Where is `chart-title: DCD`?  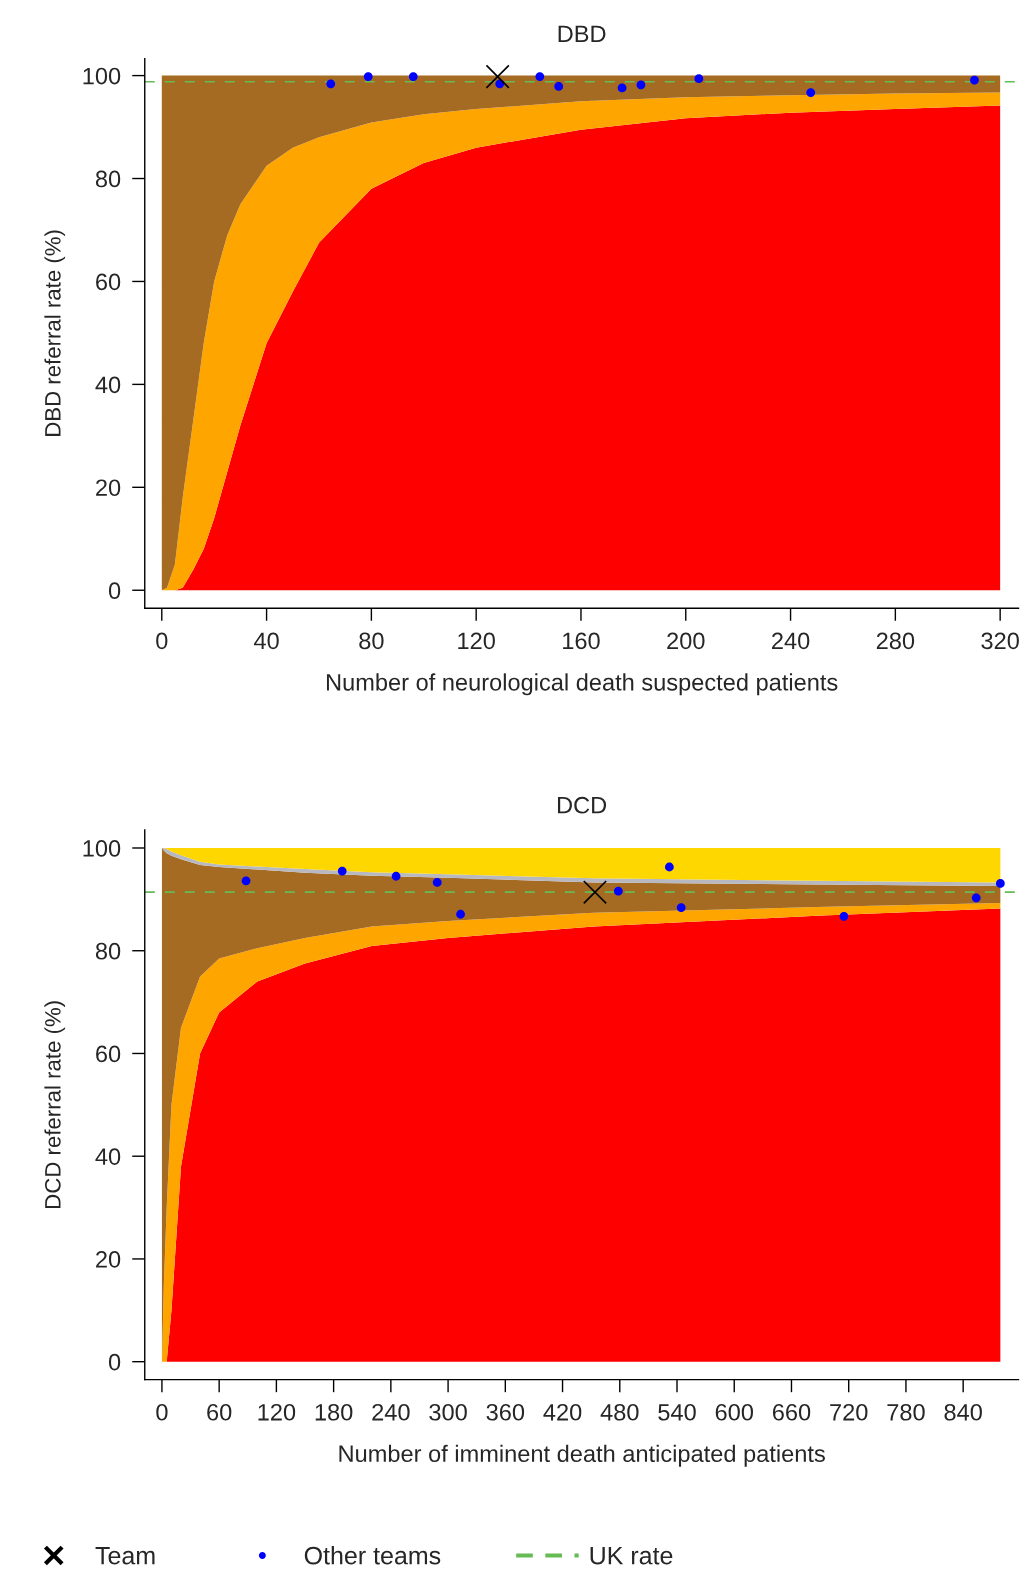 chart-title: DCD is located at coordinates (582, 805).